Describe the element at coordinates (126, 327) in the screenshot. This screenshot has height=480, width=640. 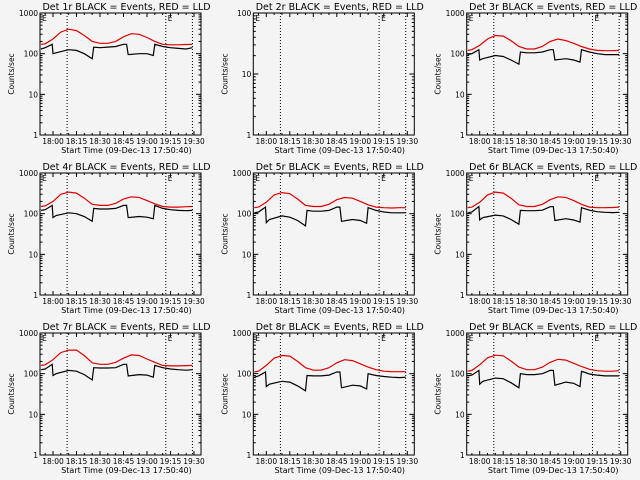
I see `panel-title: Det 7r BLACK = Events, RED = LLD` at that location.